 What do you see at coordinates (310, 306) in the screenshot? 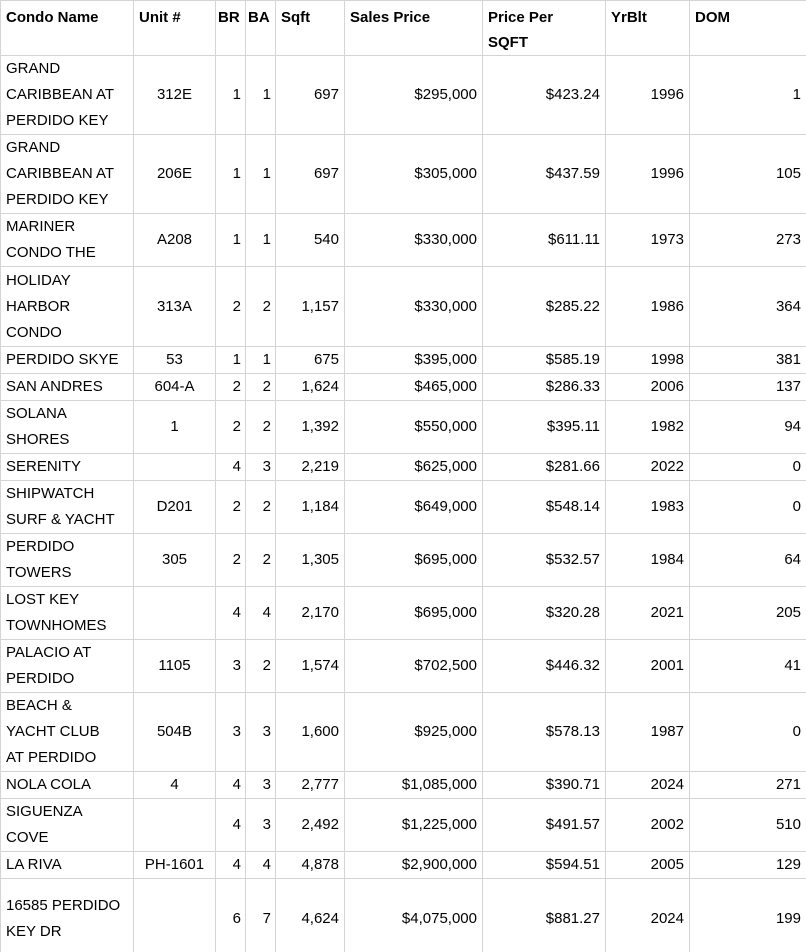
I see `cell-sqft: 1,157` at bounding box center [310, 306].